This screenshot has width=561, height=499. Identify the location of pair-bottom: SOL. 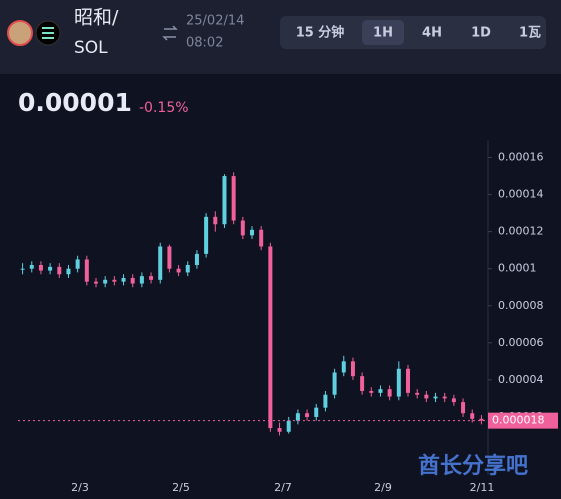
(91, 48).